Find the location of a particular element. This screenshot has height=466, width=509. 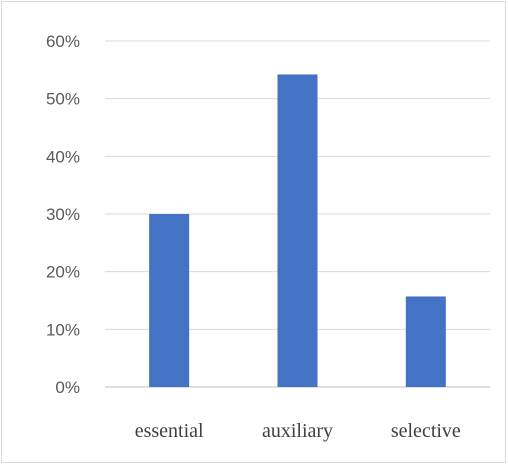

y-tick-label: 60% is located at coordinates (63, 41).